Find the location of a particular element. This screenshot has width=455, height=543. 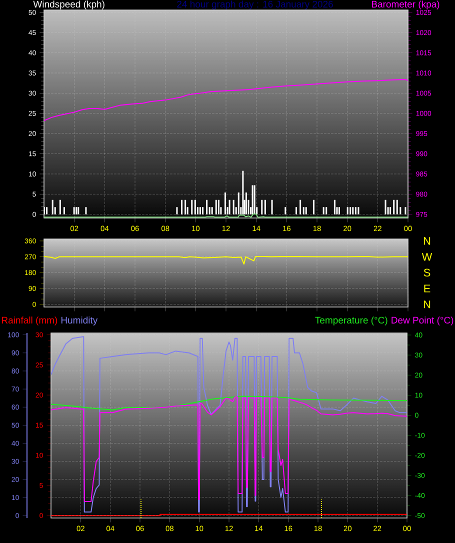

line-series is located at coordinates (229, 403).